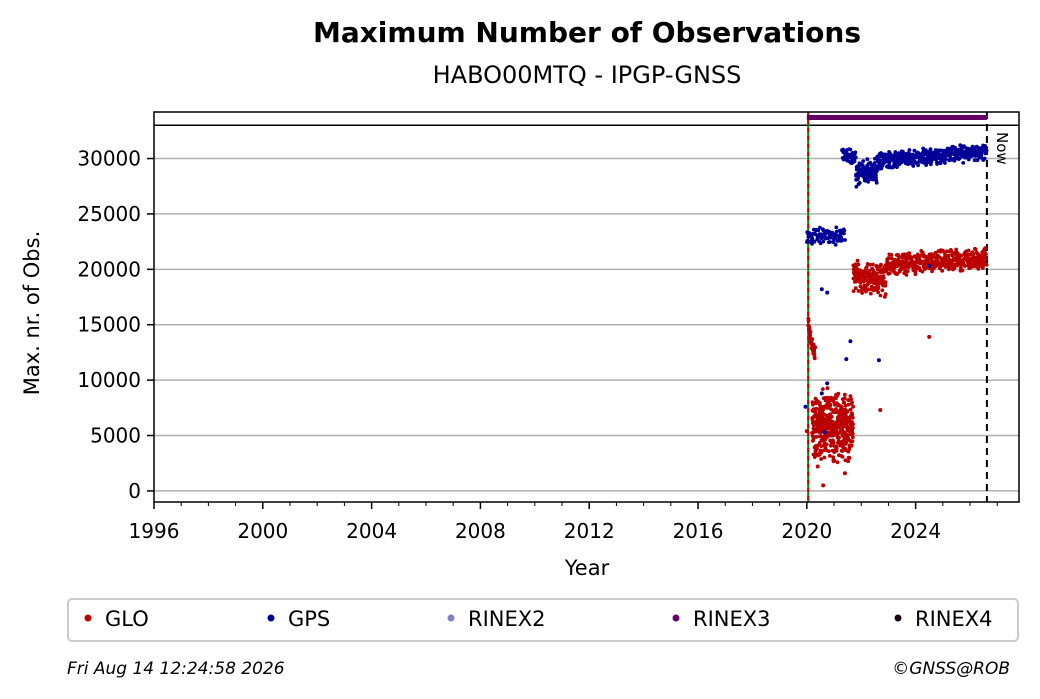  I want to click on legend: GLO GPS RINEX2 RINEX3 RINEX4, so click(543, 620).